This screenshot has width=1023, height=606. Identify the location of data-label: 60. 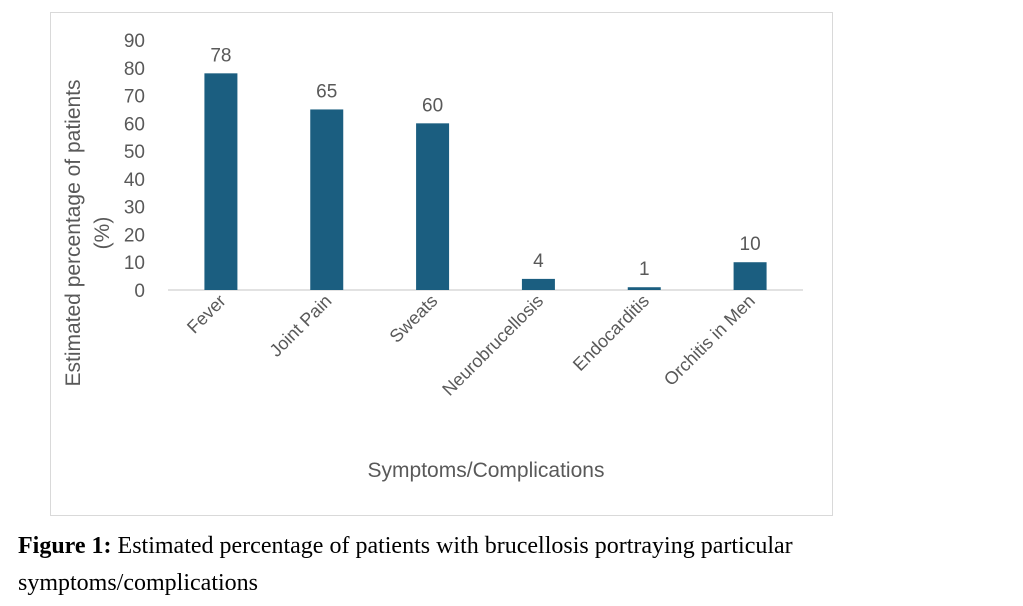
(432, 105).